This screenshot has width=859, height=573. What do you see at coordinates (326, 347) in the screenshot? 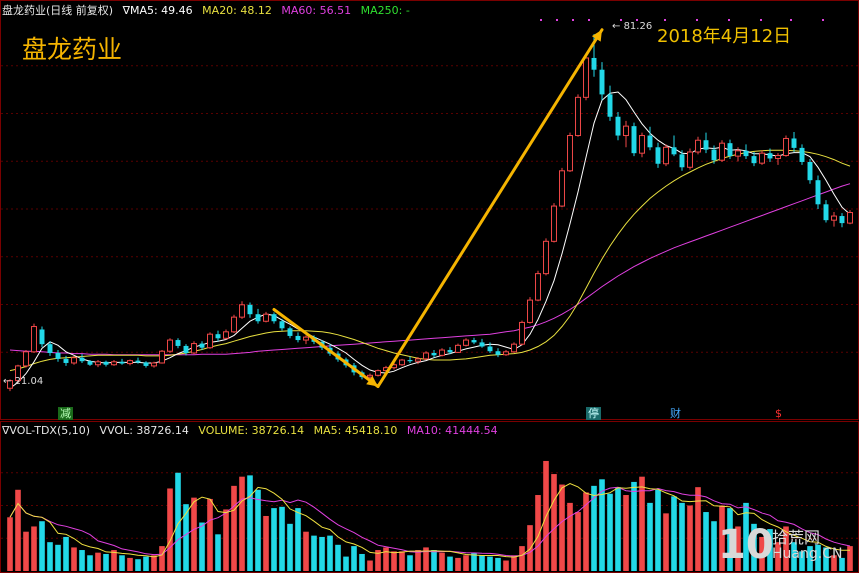
I see `trend-arrow` at bounding box center [326, 347].